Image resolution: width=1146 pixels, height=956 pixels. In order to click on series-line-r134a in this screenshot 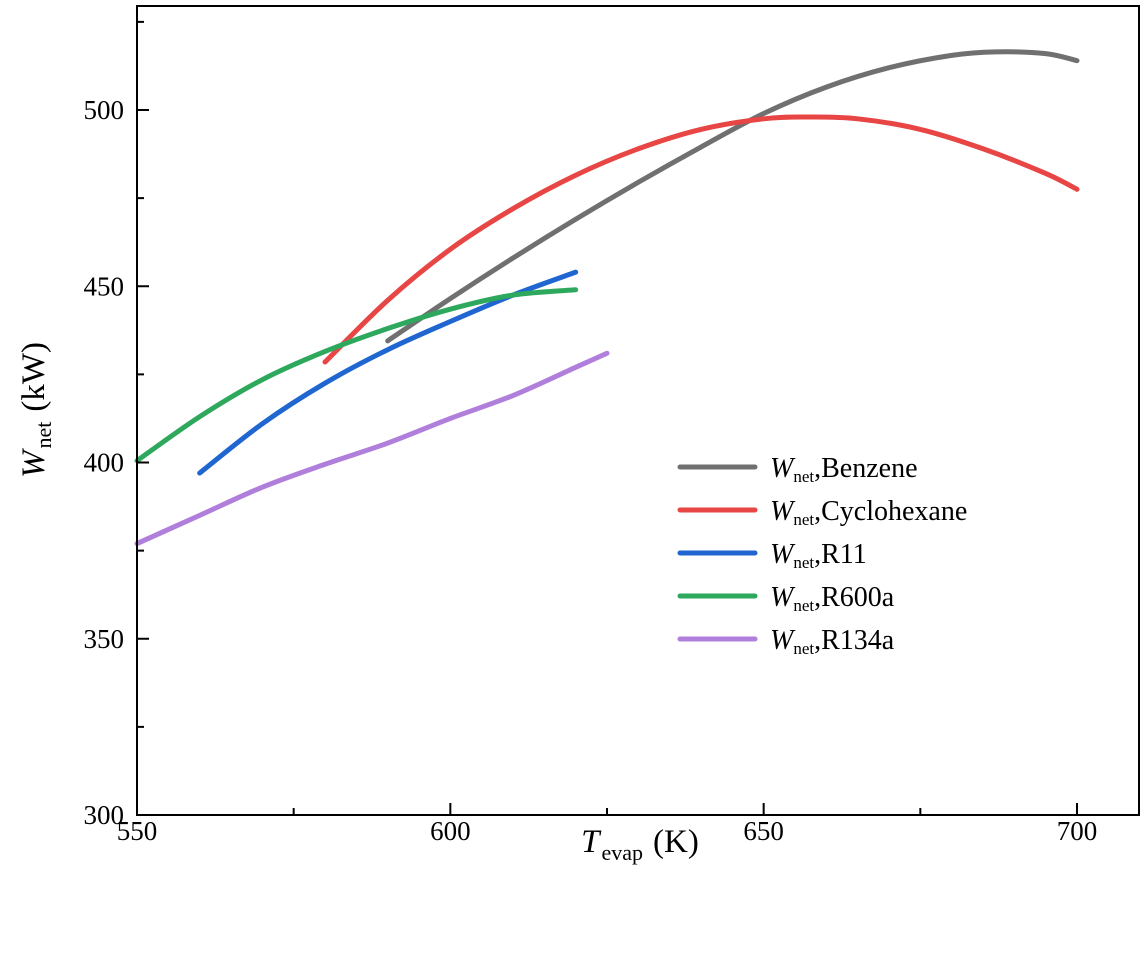, I will do `click(372, 448)`.